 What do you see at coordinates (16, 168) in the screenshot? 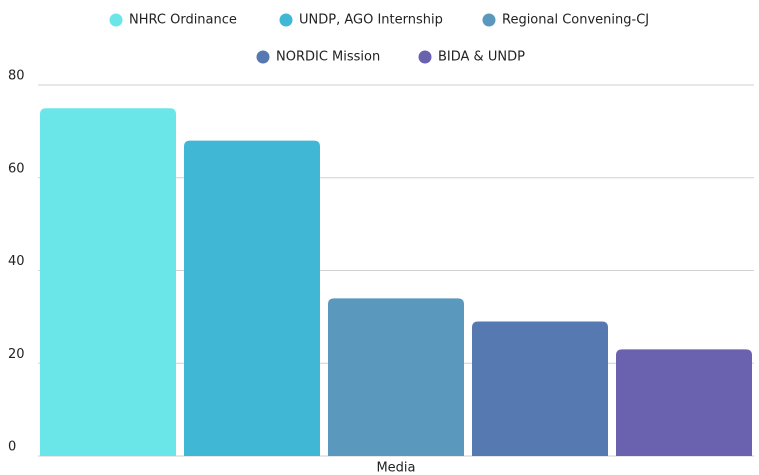
I see `y-tick-label: 60` at bounding box center [16, 168].